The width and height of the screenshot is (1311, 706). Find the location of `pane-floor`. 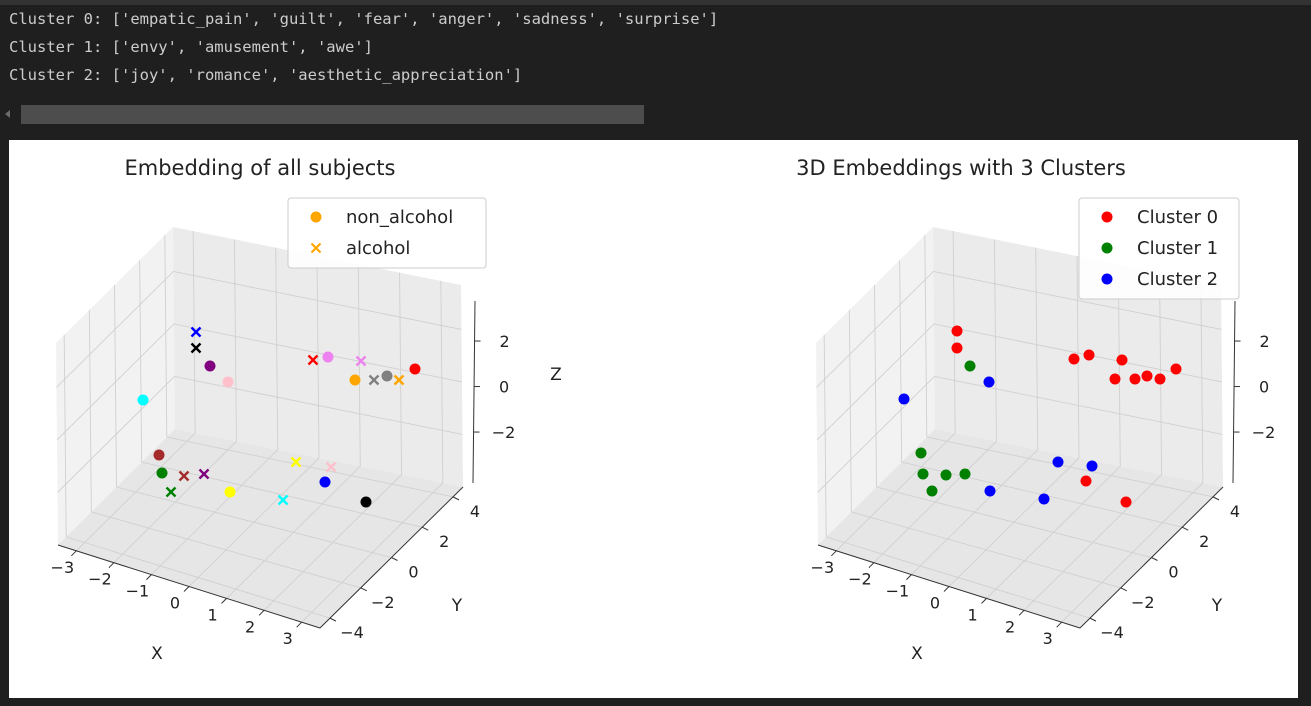

pane-floor is located at coordinates (1020, 528).